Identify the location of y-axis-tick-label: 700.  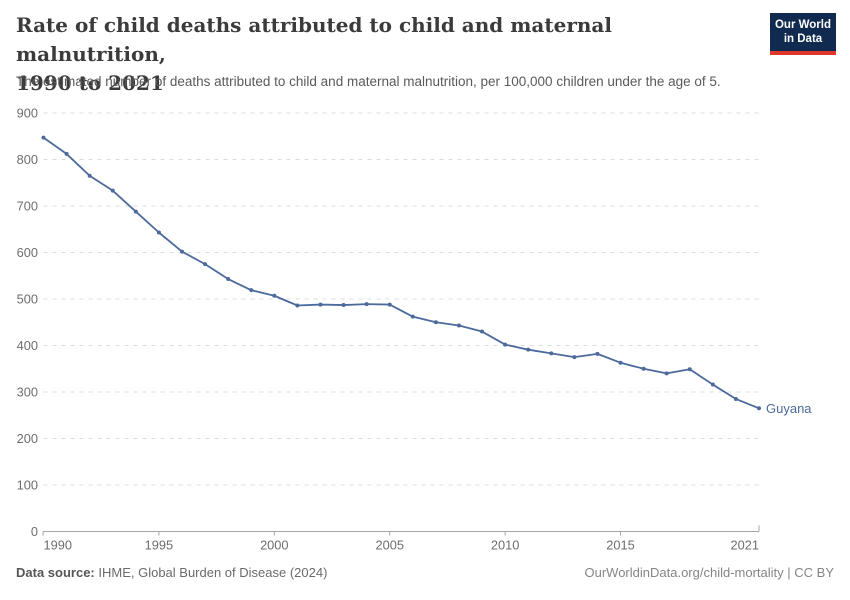
(27, 206).